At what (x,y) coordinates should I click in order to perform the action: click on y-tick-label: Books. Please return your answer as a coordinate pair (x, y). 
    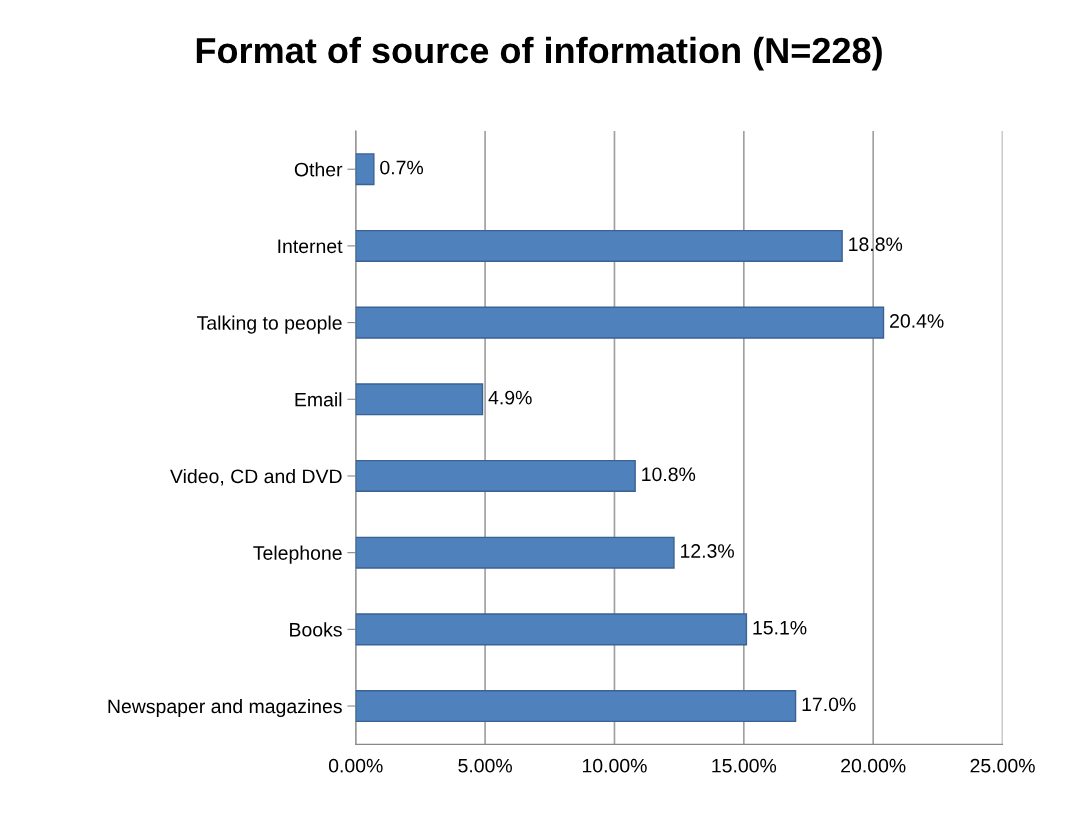
    Looking at the image, I should click on (316, 629).